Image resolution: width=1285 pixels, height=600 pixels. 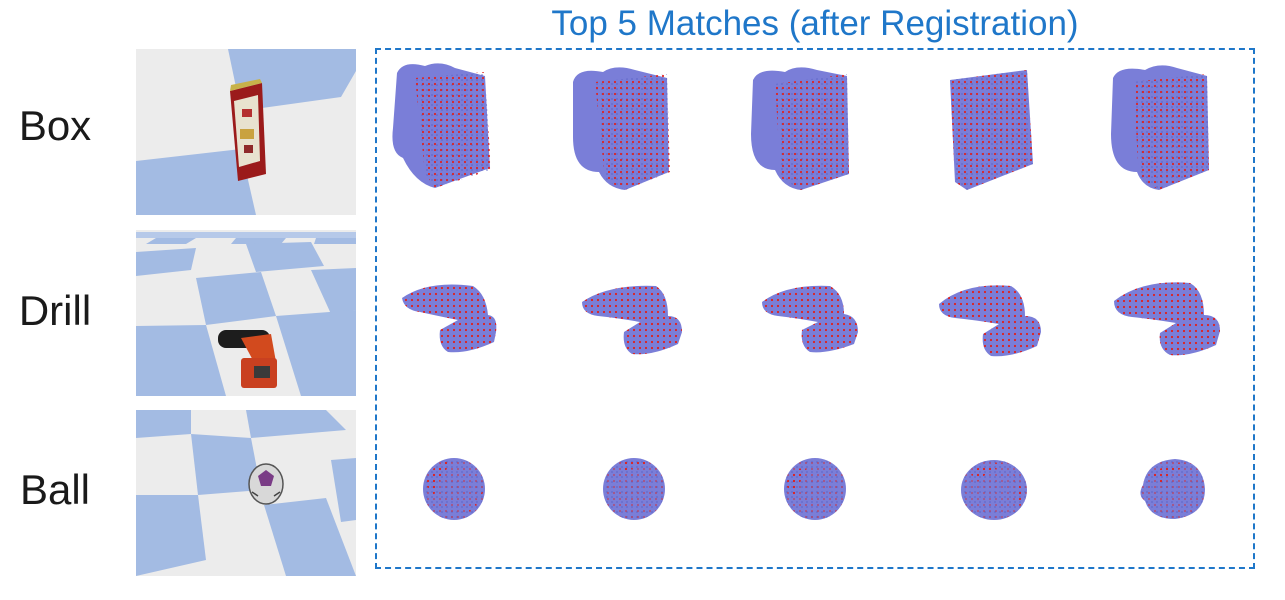 I want to click on soccer-ball-object, so click(x=266, y=484).